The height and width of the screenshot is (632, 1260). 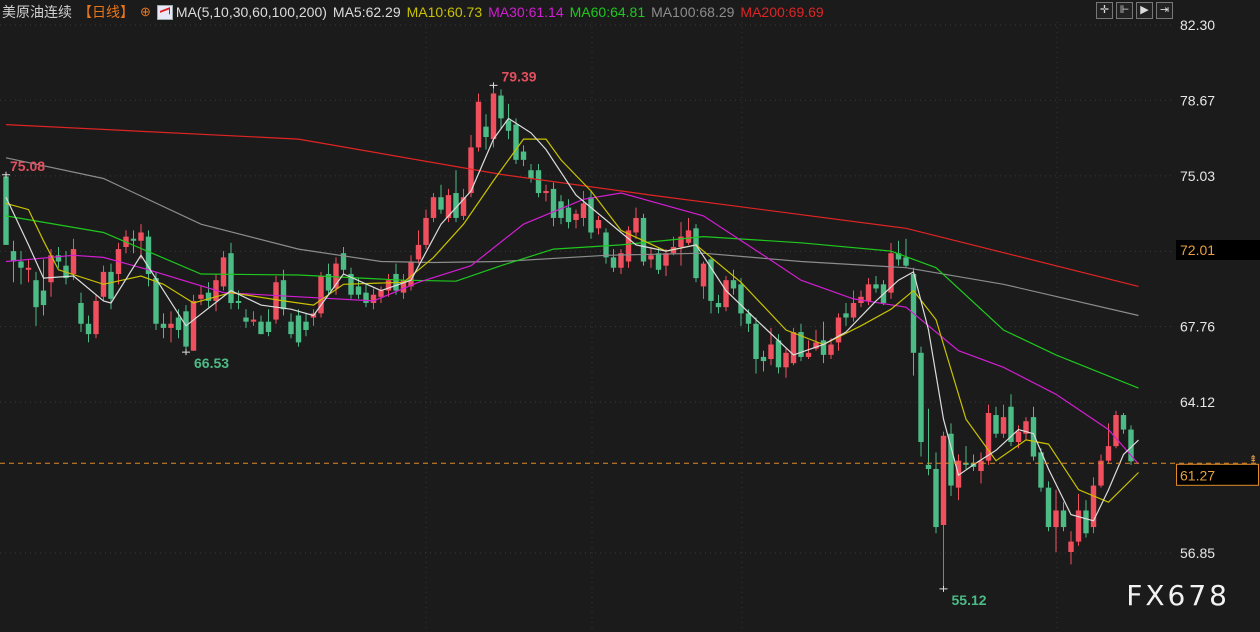 What do you see at coordinates (1164, 10) in the screenshot?
I see `exit-icon: ⇥` at bounding box center [1164, 10].